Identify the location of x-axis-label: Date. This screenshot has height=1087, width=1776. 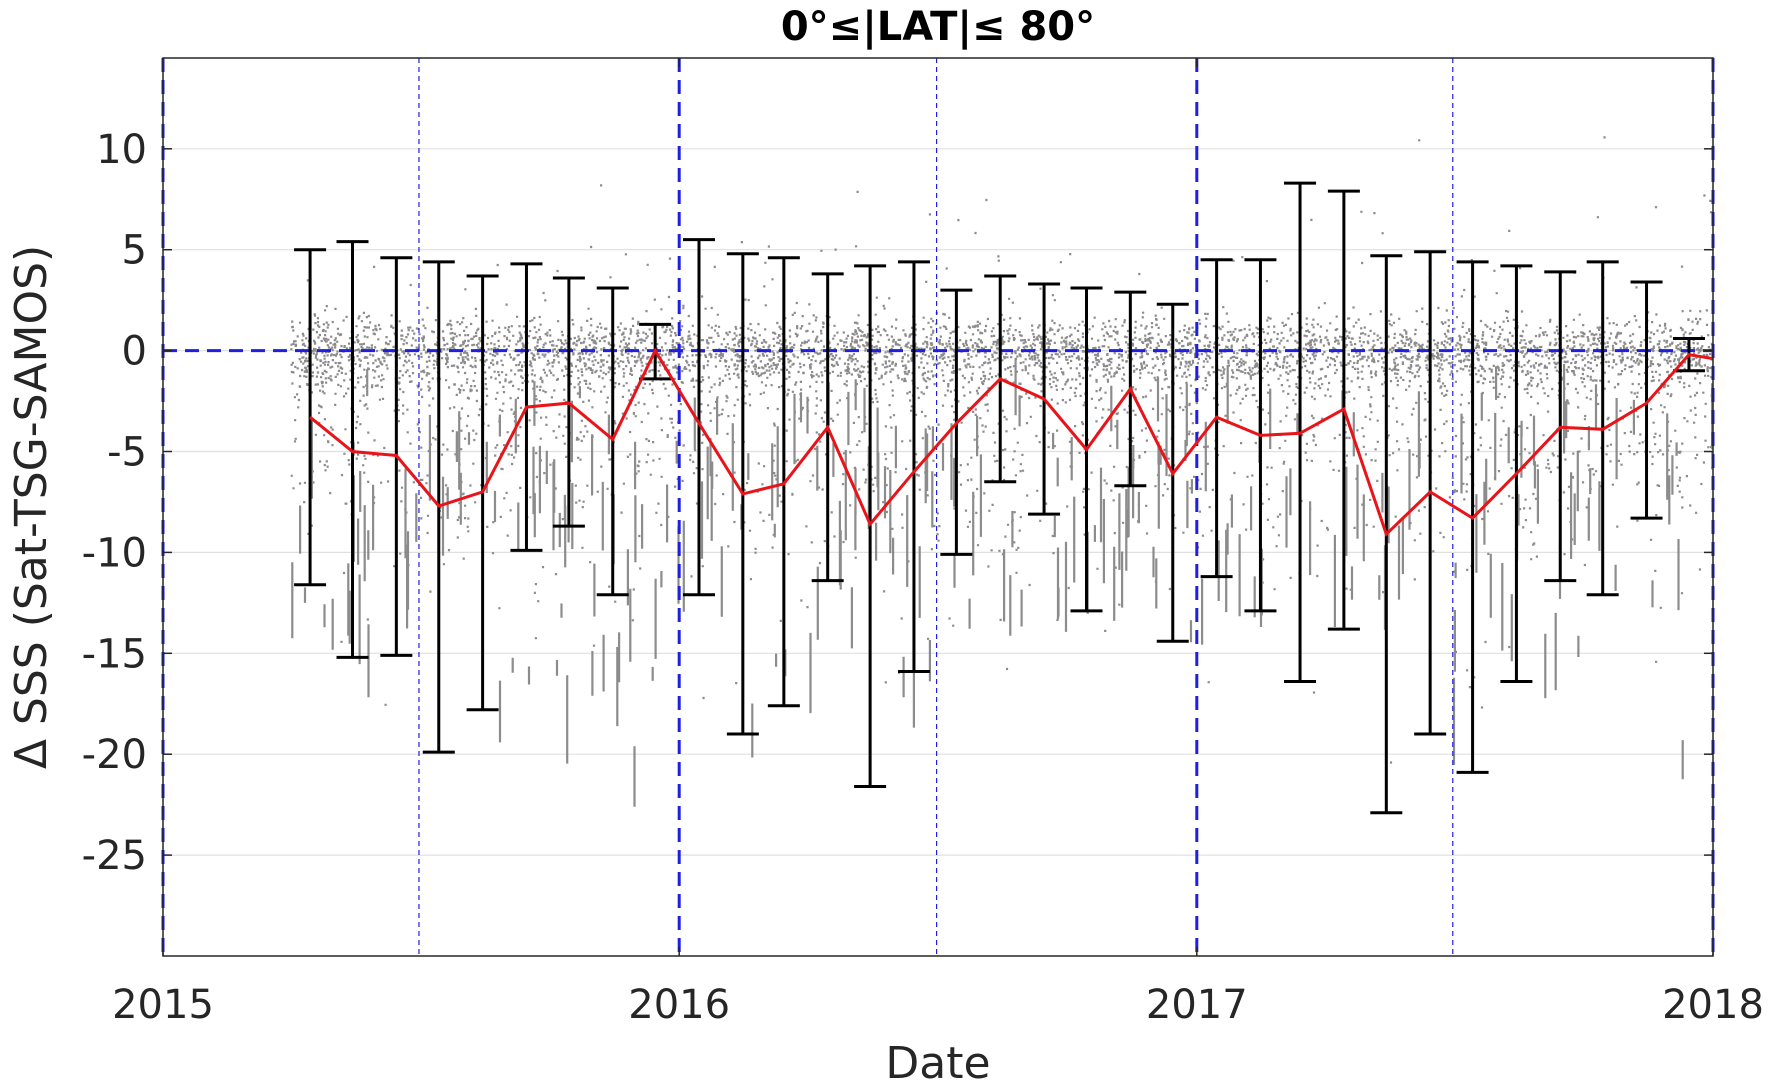
(937, 1062).